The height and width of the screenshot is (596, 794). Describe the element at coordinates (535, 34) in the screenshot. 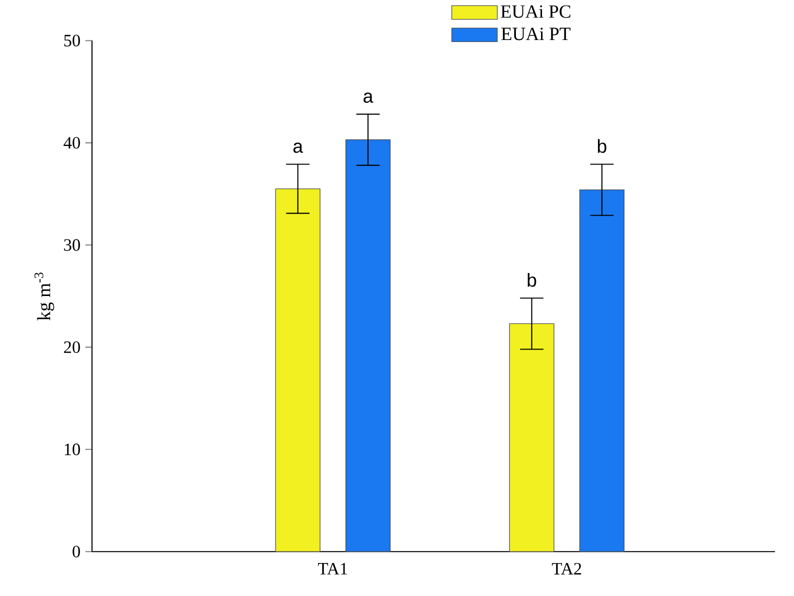

I see `legend-label: EUAi PT` at that location.